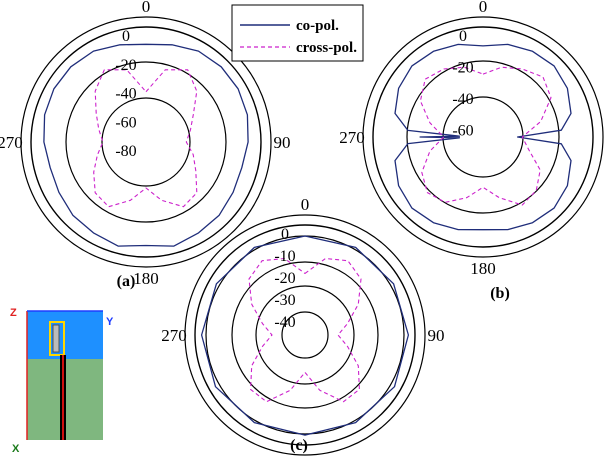 The height and width of the screenshot is (458, 606). I want to click on inset-patch, so click(57, 338).